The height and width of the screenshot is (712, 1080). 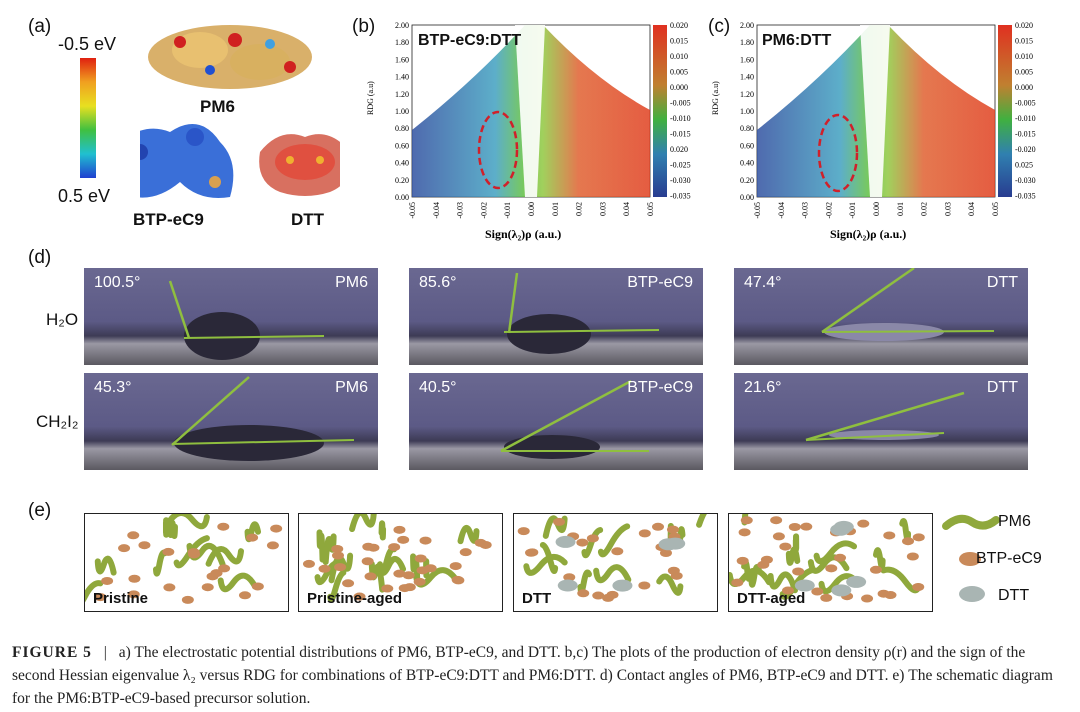 What do you see at coordinates (531, 209) in the screenshot?
I see `rdg-xtick: 0.00` at bounding box center [531, 209].